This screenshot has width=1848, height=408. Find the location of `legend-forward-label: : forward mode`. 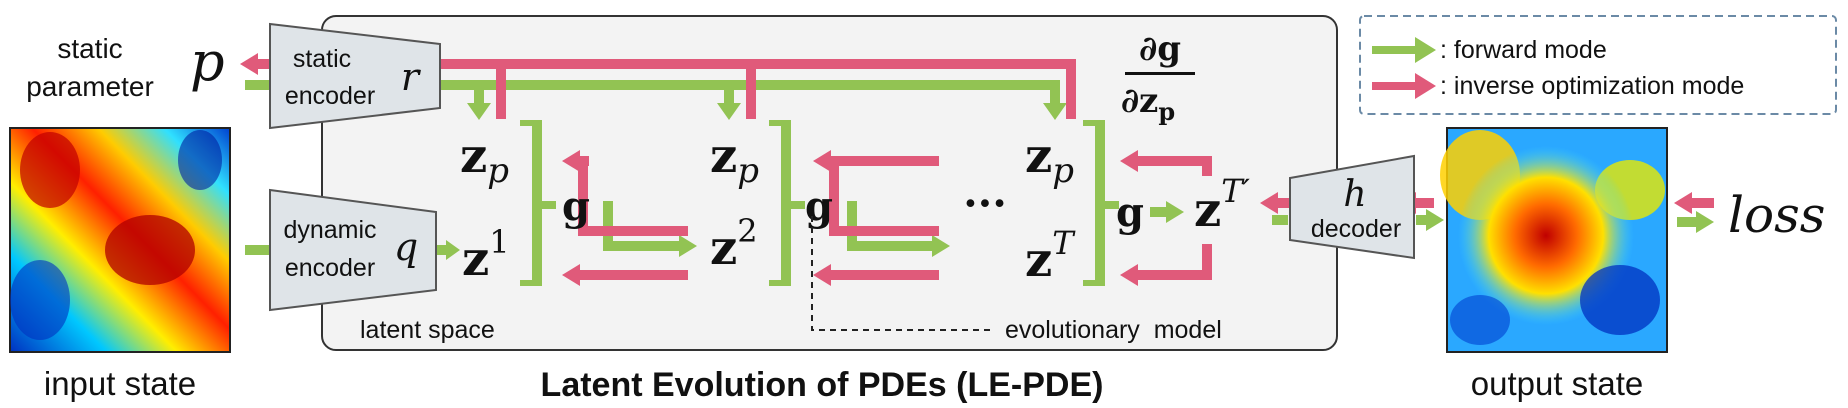

legend-forward-label: : forward mode is located at coordinates (1523, 50).